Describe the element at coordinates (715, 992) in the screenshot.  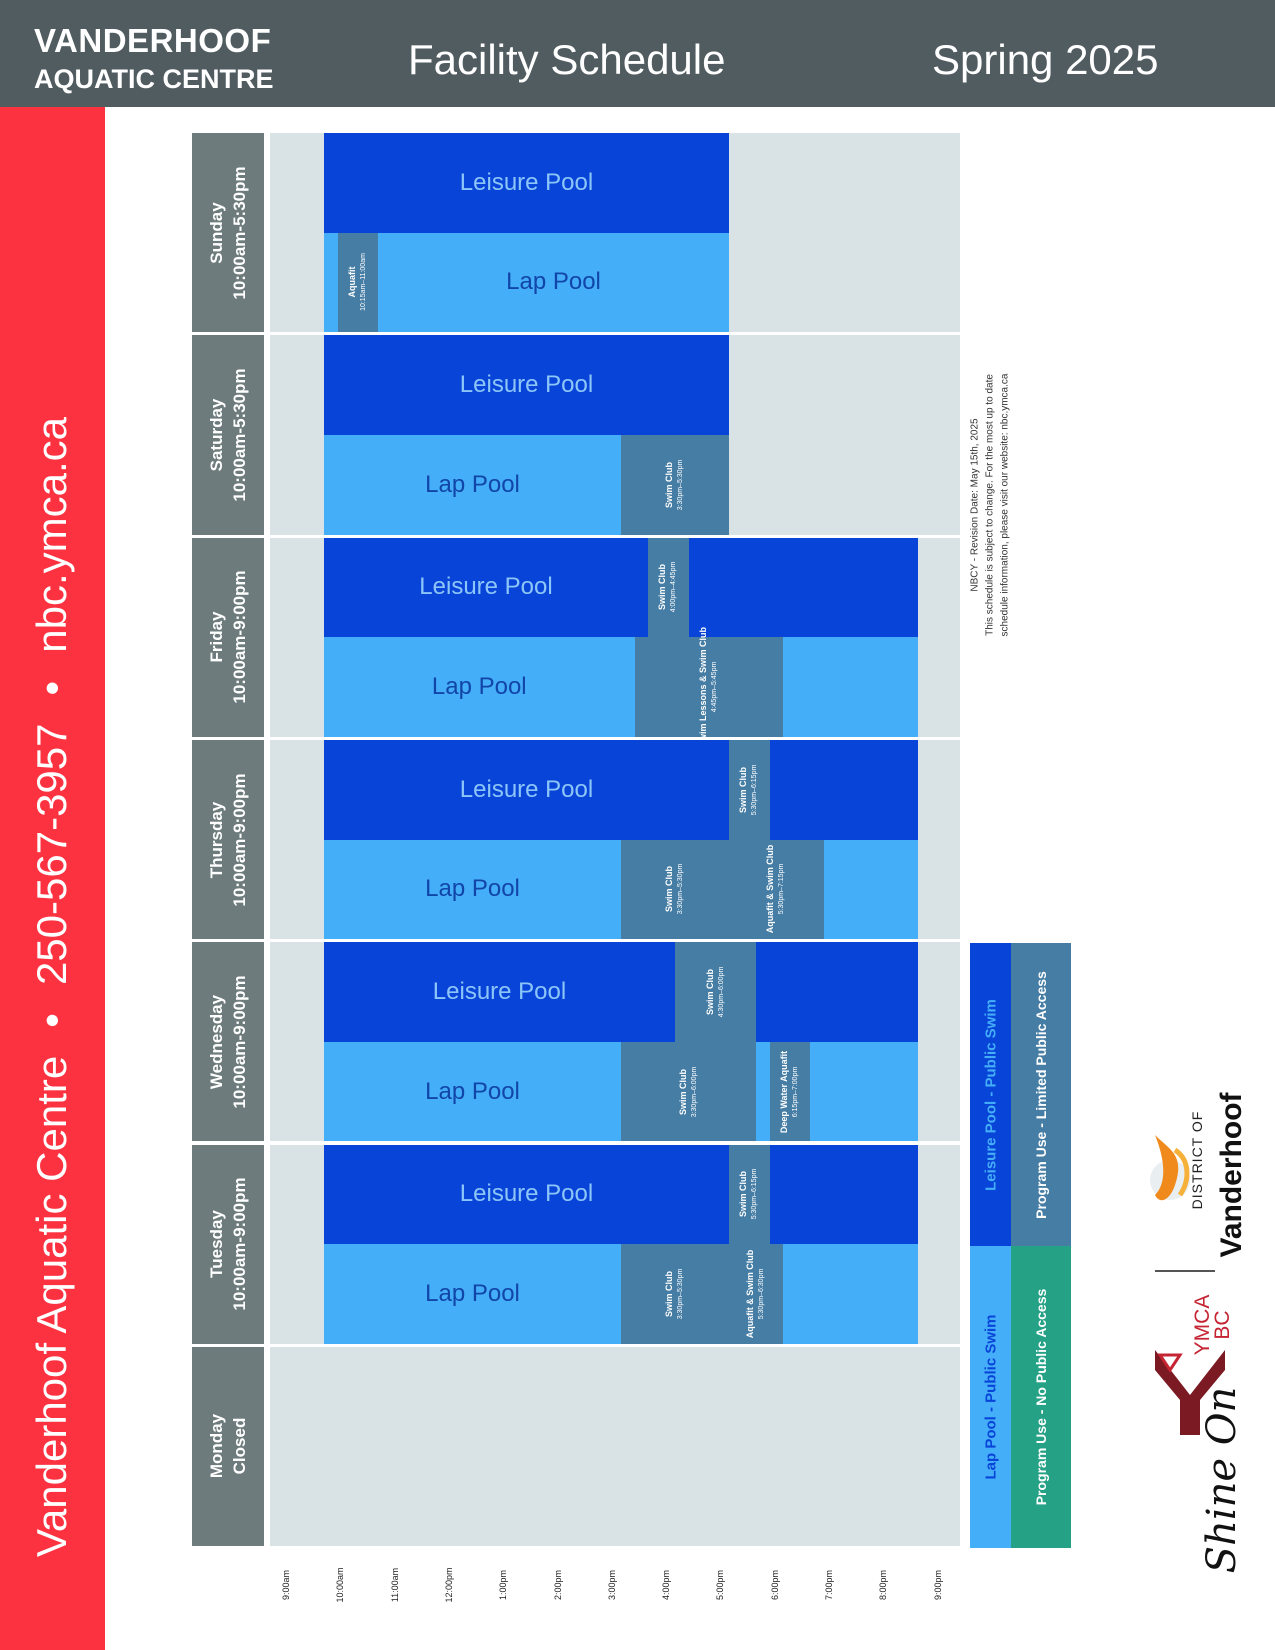
I see `program-block: Swim Club 4:30pm–6:00pm` at that location.